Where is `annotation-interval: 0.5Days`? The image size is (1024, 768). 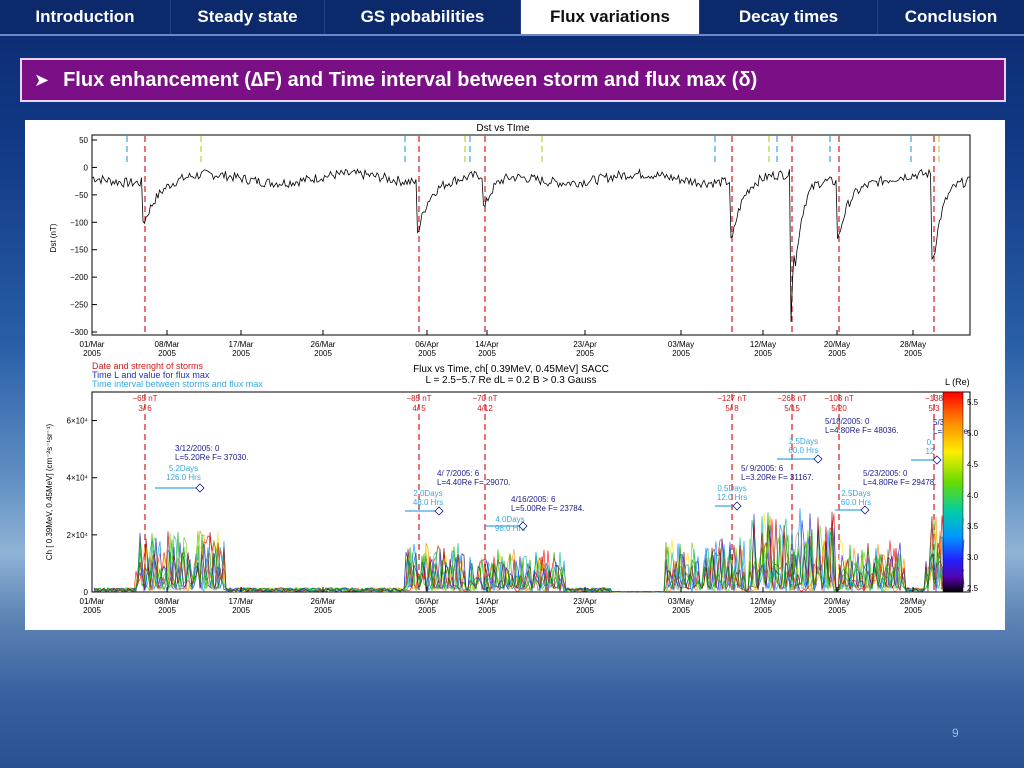 annotation-interval: 0.5Days is located at coordinates (731, 488).